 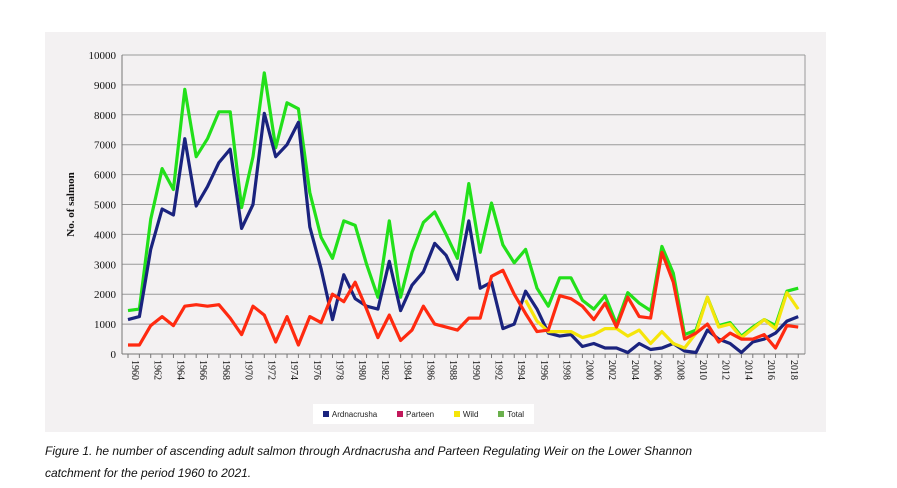 What do you see at coordinates (407, 370) in the screenshot?
I see `x-tick-label: 1984` at bounding box center [407, 370].